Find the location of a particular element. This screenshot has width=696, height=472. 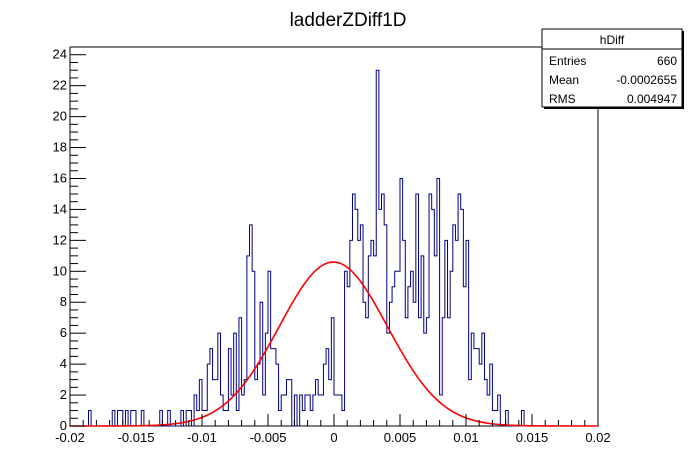

x-tick-label: 0 is located at coordinates (333, 437).